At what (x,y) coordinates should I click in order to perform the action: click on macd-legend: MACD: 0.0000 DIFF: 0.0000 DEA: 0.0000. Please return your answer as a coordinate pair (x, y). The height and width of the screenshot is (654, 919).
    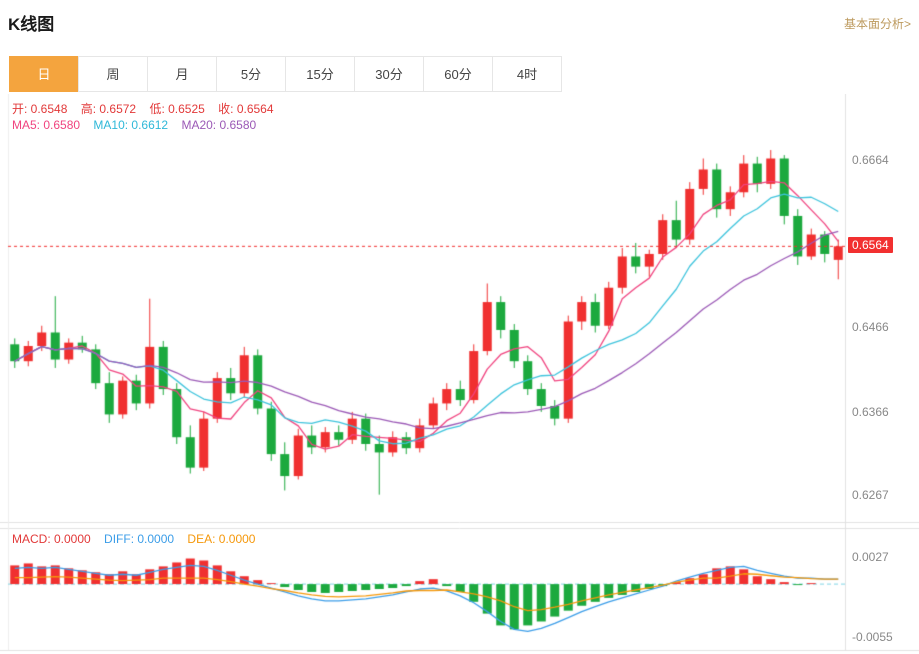
    Looking at the image, I should click on (138, 539).